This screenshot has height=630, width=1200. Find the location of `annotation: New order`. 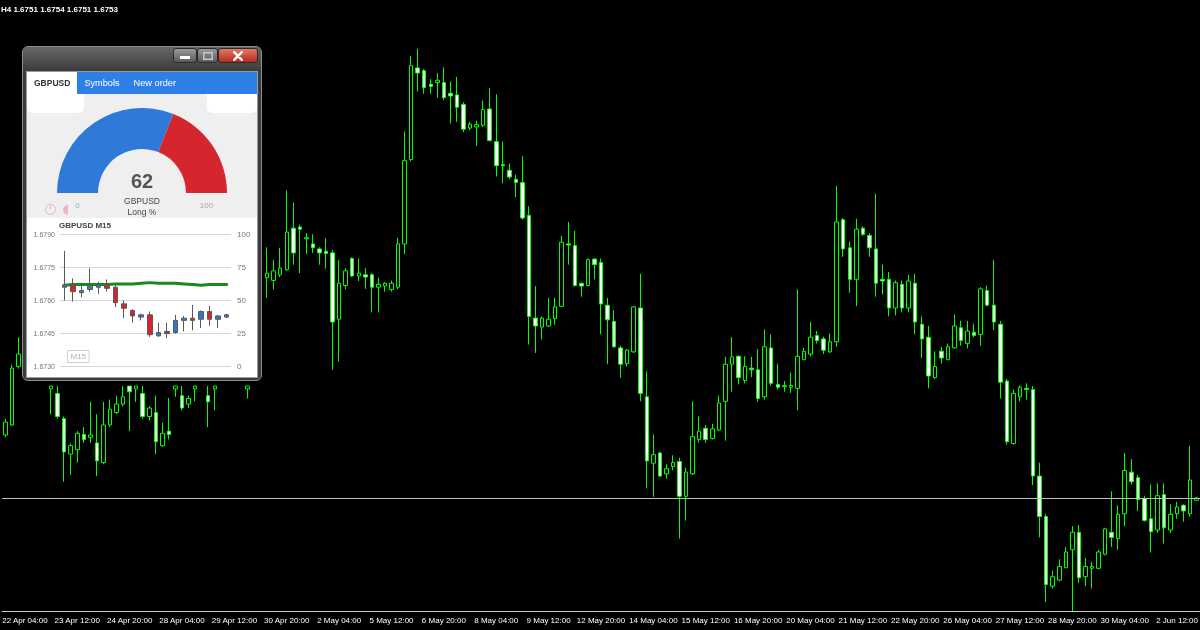

annotation: New order is located at coordinates (154, 83).